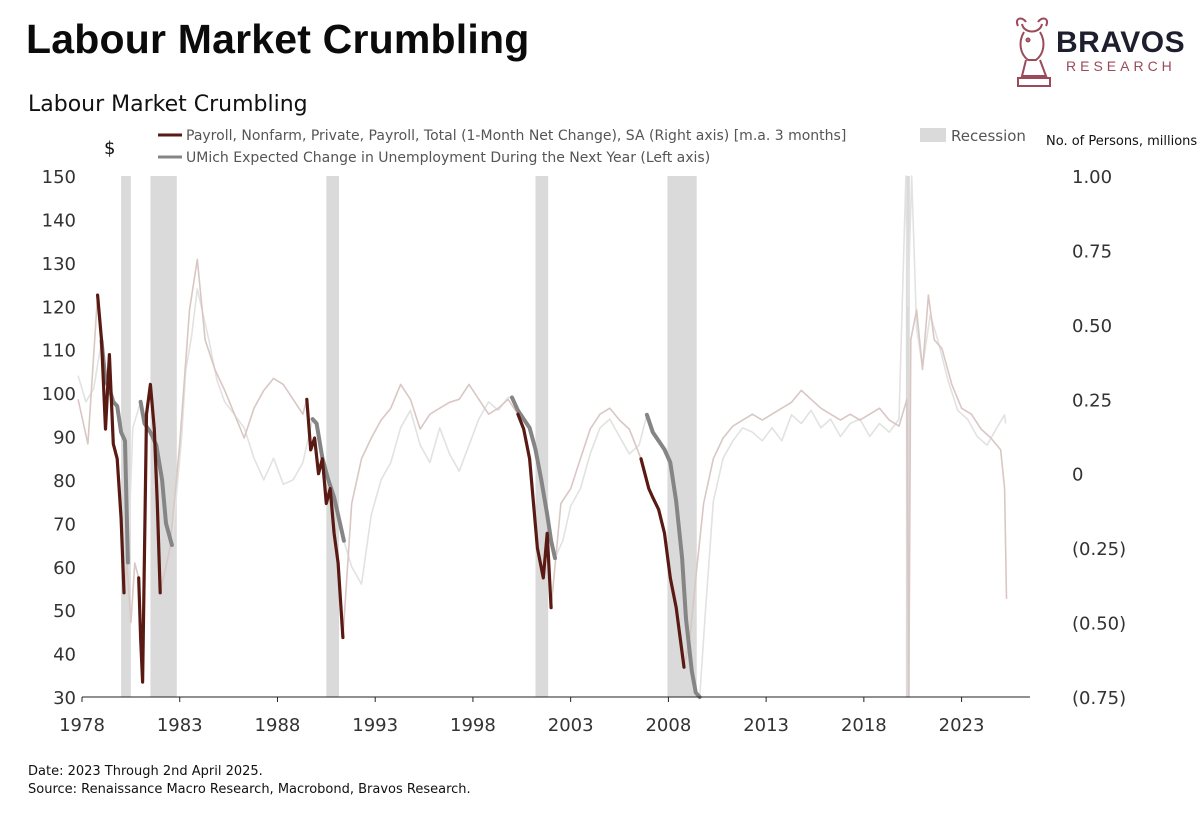 The image size is (1200, 819). What do you see at coordinates (59, 307) in the screenshot?
I see `left-tick-label-3: 120` at bounding box center [59, 307].